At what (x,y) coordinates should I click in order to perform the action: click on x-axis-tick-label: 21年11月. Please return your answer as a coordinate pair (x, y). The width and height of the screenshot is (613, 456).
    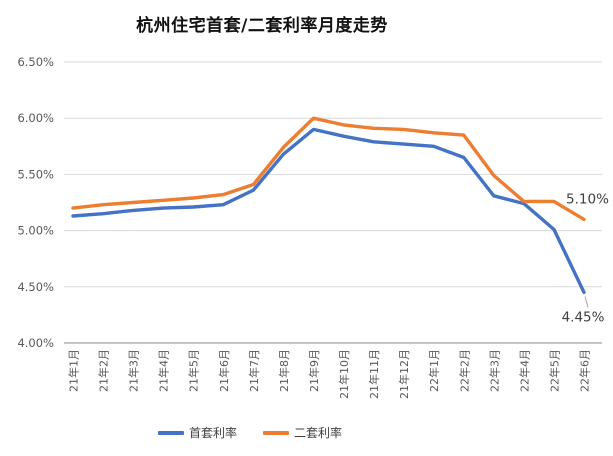
    Looking at the image, I should click on (374, 374).